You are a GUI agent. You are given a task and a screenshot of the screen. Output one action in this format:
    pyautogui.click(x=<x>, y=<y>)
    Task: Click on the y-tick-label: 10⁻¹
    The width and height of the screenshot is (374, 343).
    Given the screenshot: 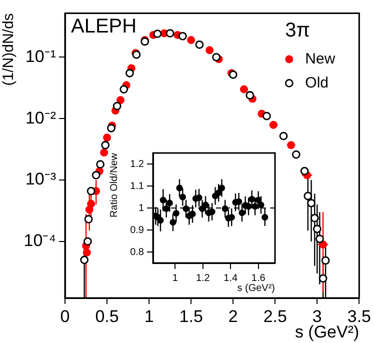 What is the action you would take?
    pyautogui.click(x=40, y=56)
    